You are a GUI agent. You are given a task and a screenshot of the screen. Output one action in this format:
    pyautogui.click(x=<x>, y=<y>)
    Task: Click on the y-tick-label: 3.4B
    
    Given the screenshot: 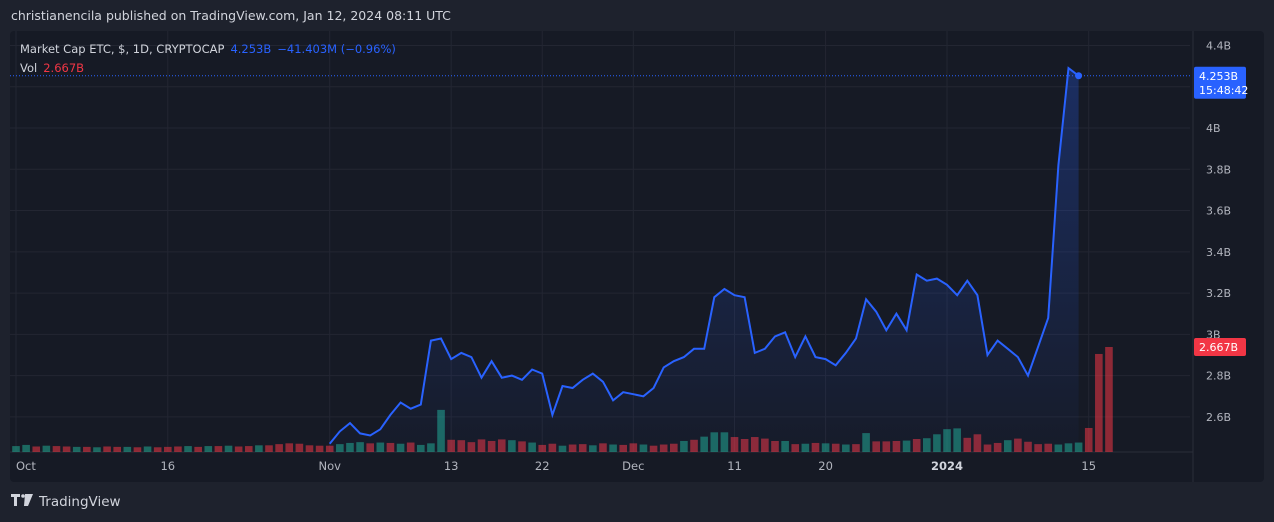 What is the action you would take?
    pyautogui.click(x=1218, y=252)
    